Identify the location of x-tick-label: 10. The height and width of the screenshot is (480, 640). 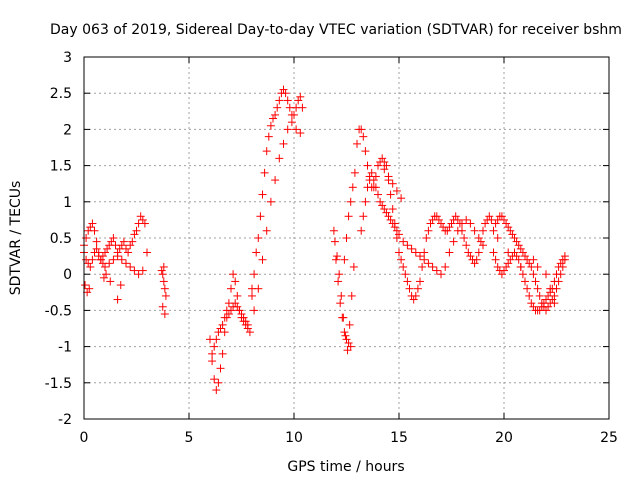
(294, 438).